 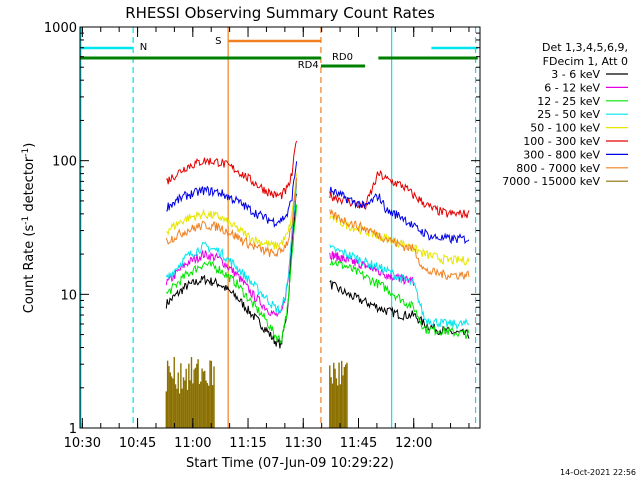 I want to click on x-tick-label: 11:00, so click(x=192, y=443).